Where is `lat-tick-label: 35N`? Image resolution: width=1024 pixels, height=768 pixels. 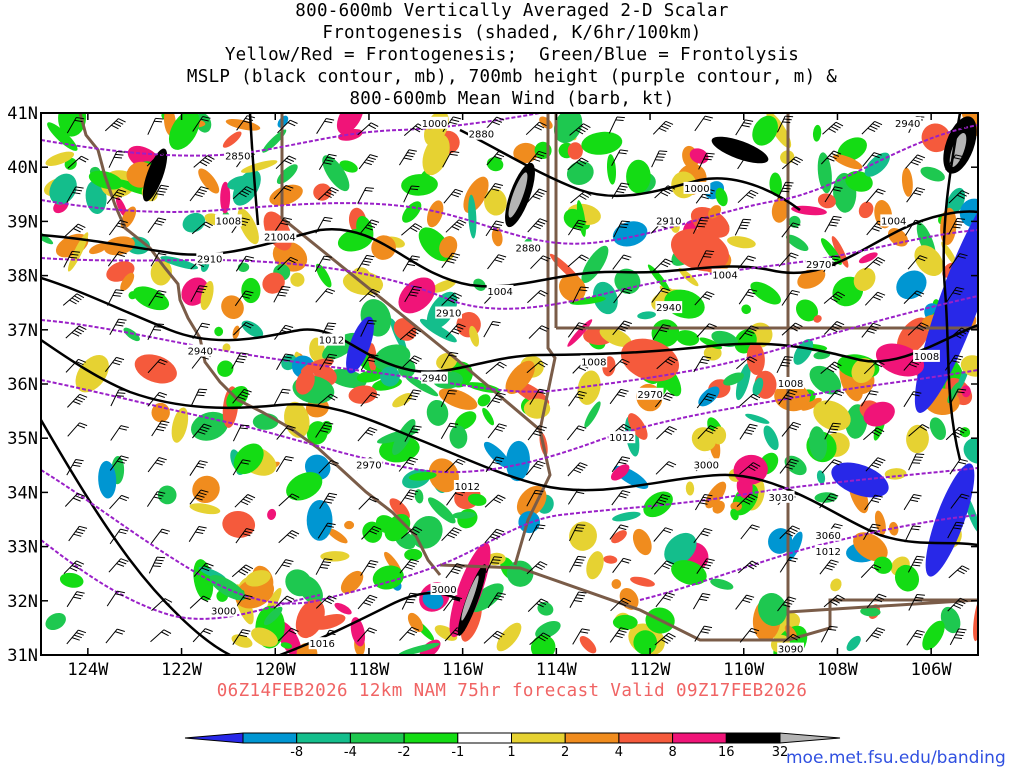
lat-tick-label: 35N is located at coordinates (22, 439).